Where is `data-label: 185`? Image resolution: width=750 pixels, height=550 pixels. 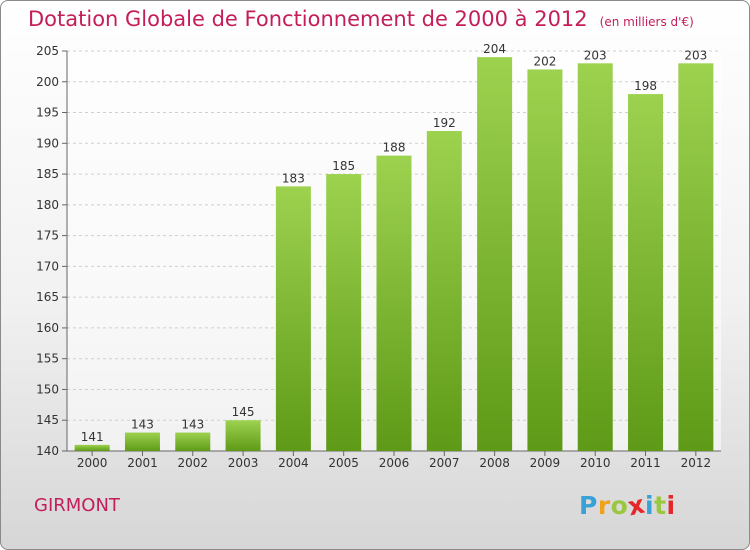
data-label: 185 is located at coordinates (343, 166).